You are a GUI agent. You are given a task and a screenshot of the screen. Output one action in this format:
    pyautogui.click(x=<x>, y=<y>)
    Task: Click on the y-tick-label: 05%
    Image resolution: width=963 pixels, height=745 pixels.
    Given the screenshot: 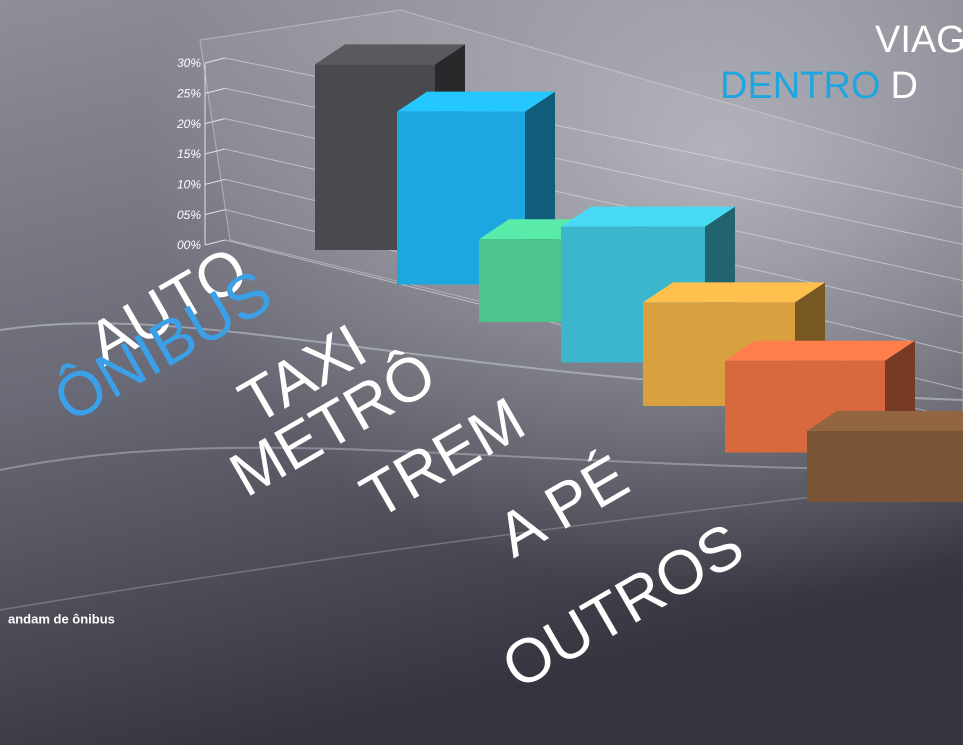 What is the action you would take?
    pyautogui.click(x=189, y=215)
    